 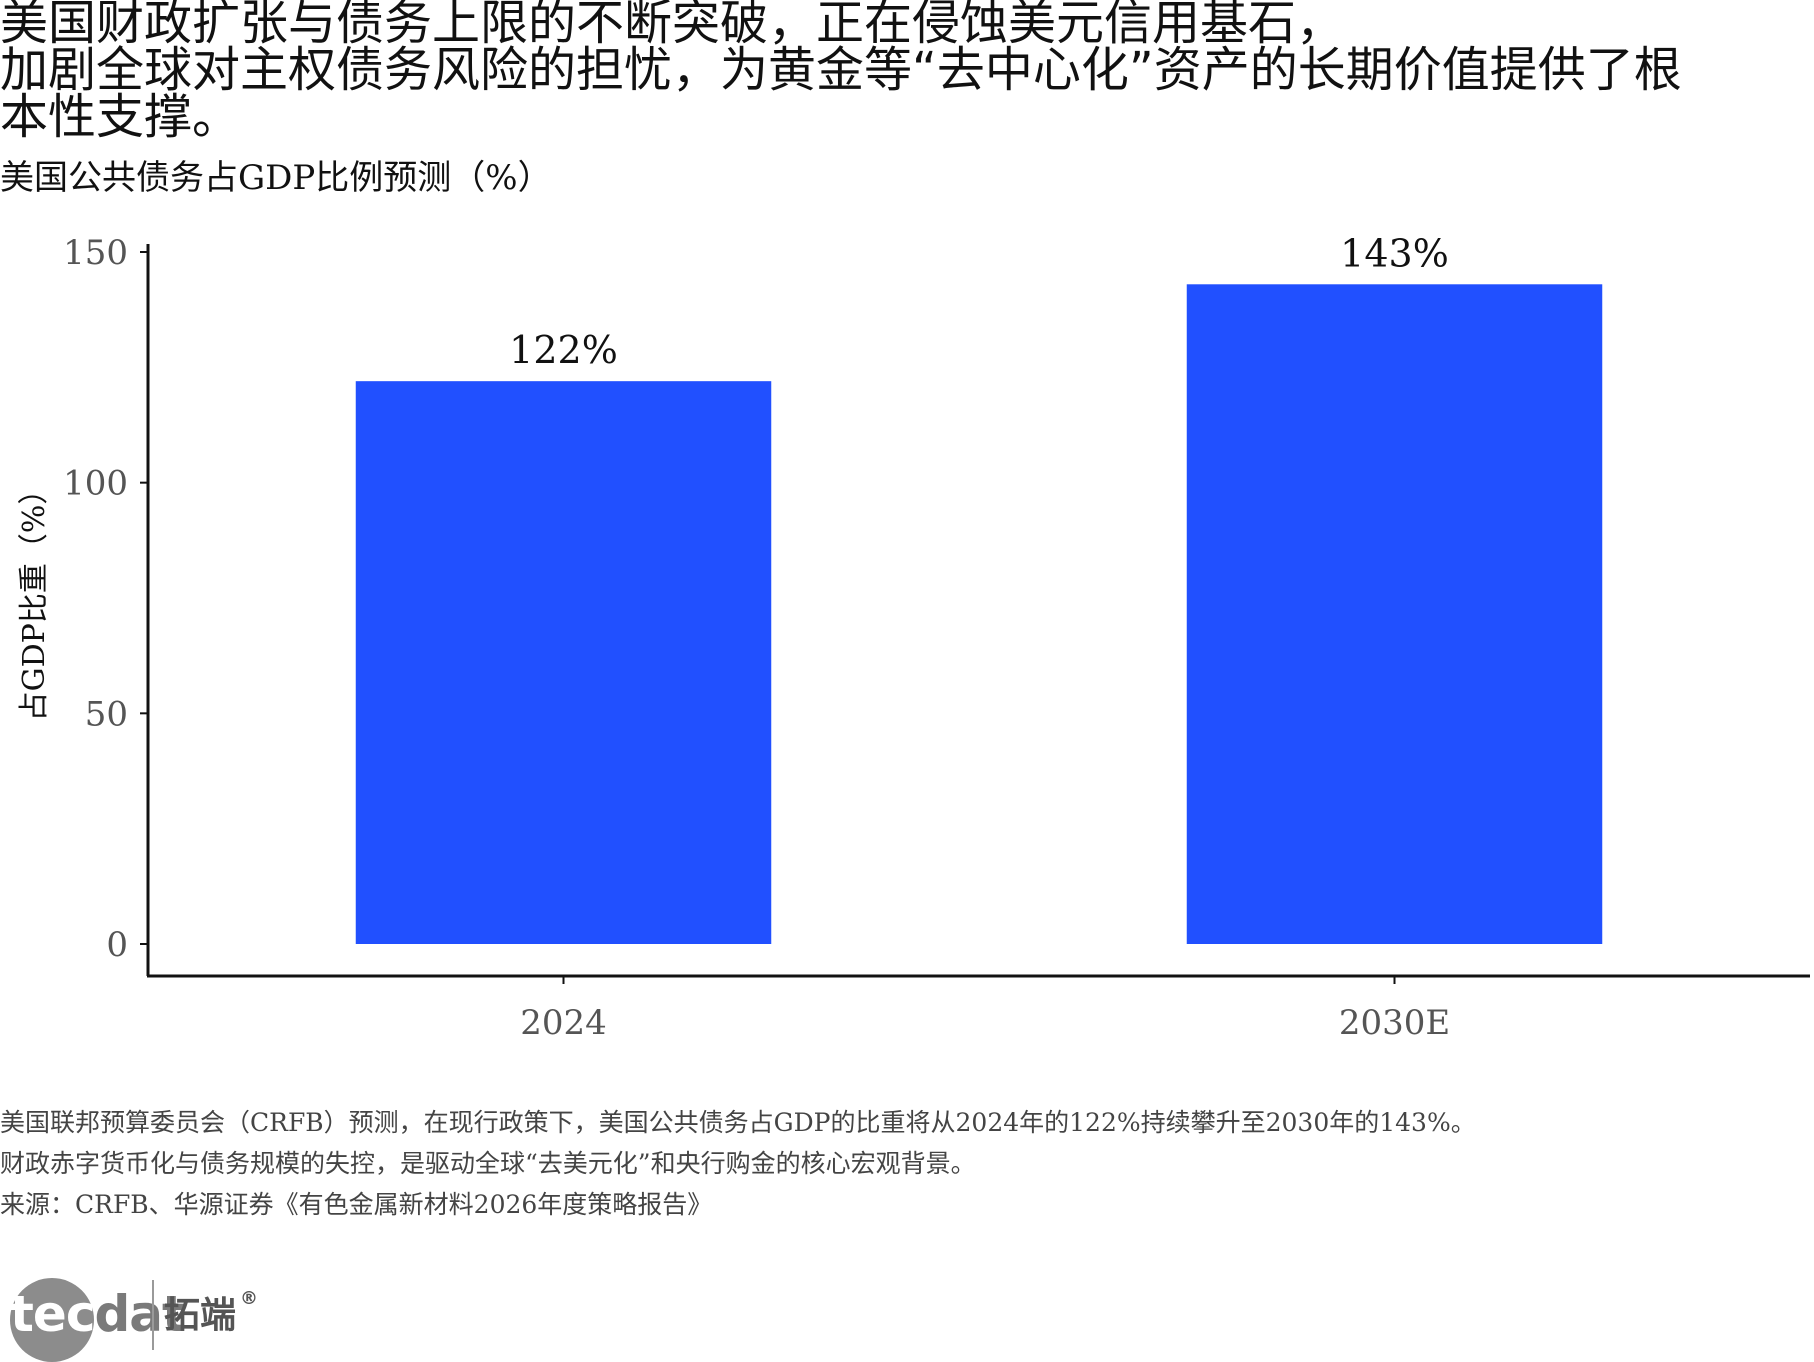 I want to click on chart-title: 美国公共债务占GDP比例预测（%）, so click(x=276, y=178).